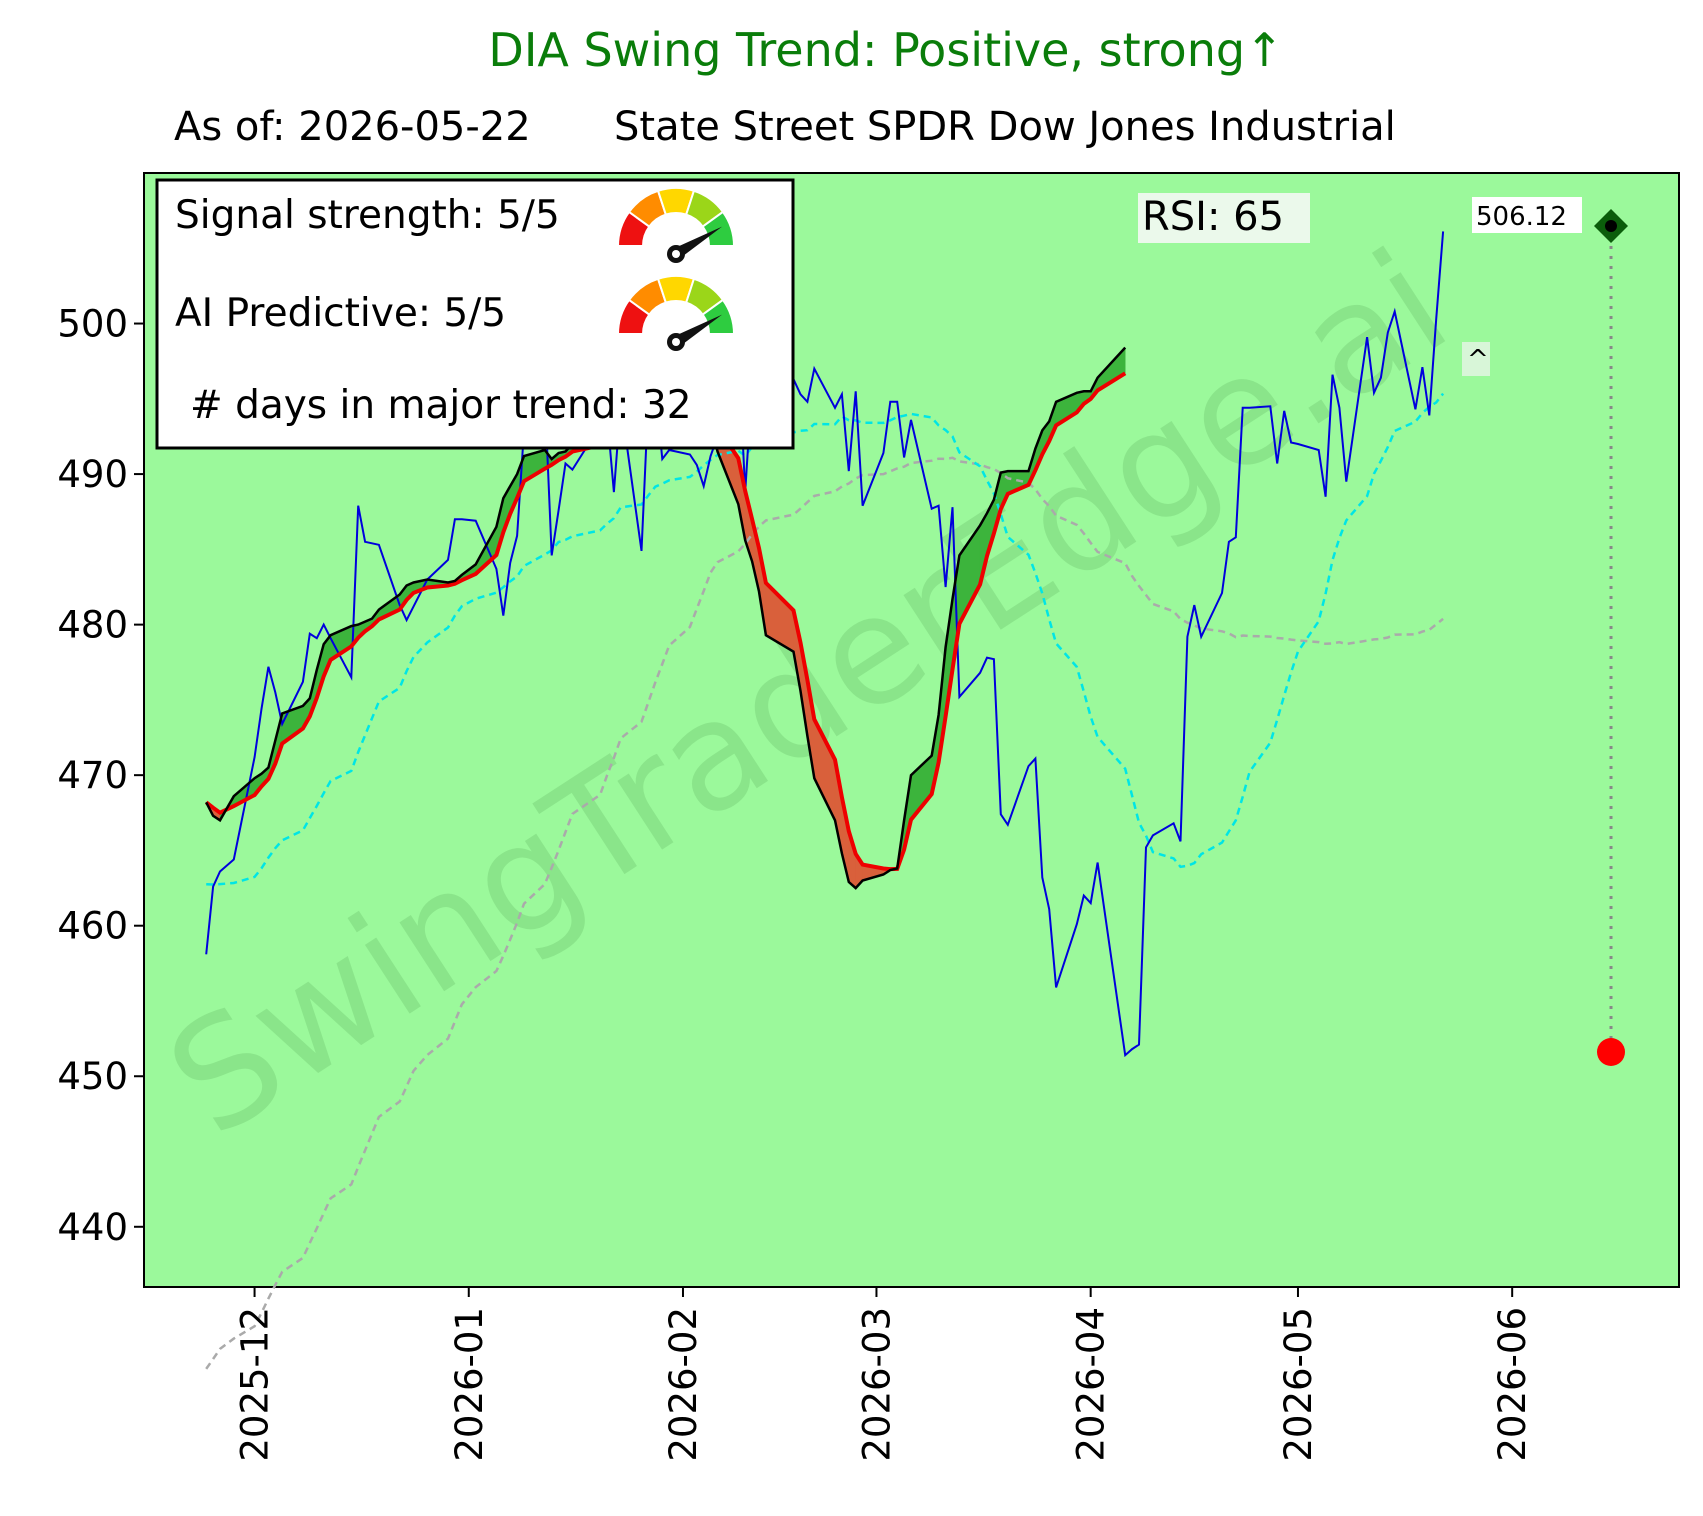 The width and height of the screenshot is (1703, 1516). I want to click on ai-predictive-gauge-icon, so click(676, 313).